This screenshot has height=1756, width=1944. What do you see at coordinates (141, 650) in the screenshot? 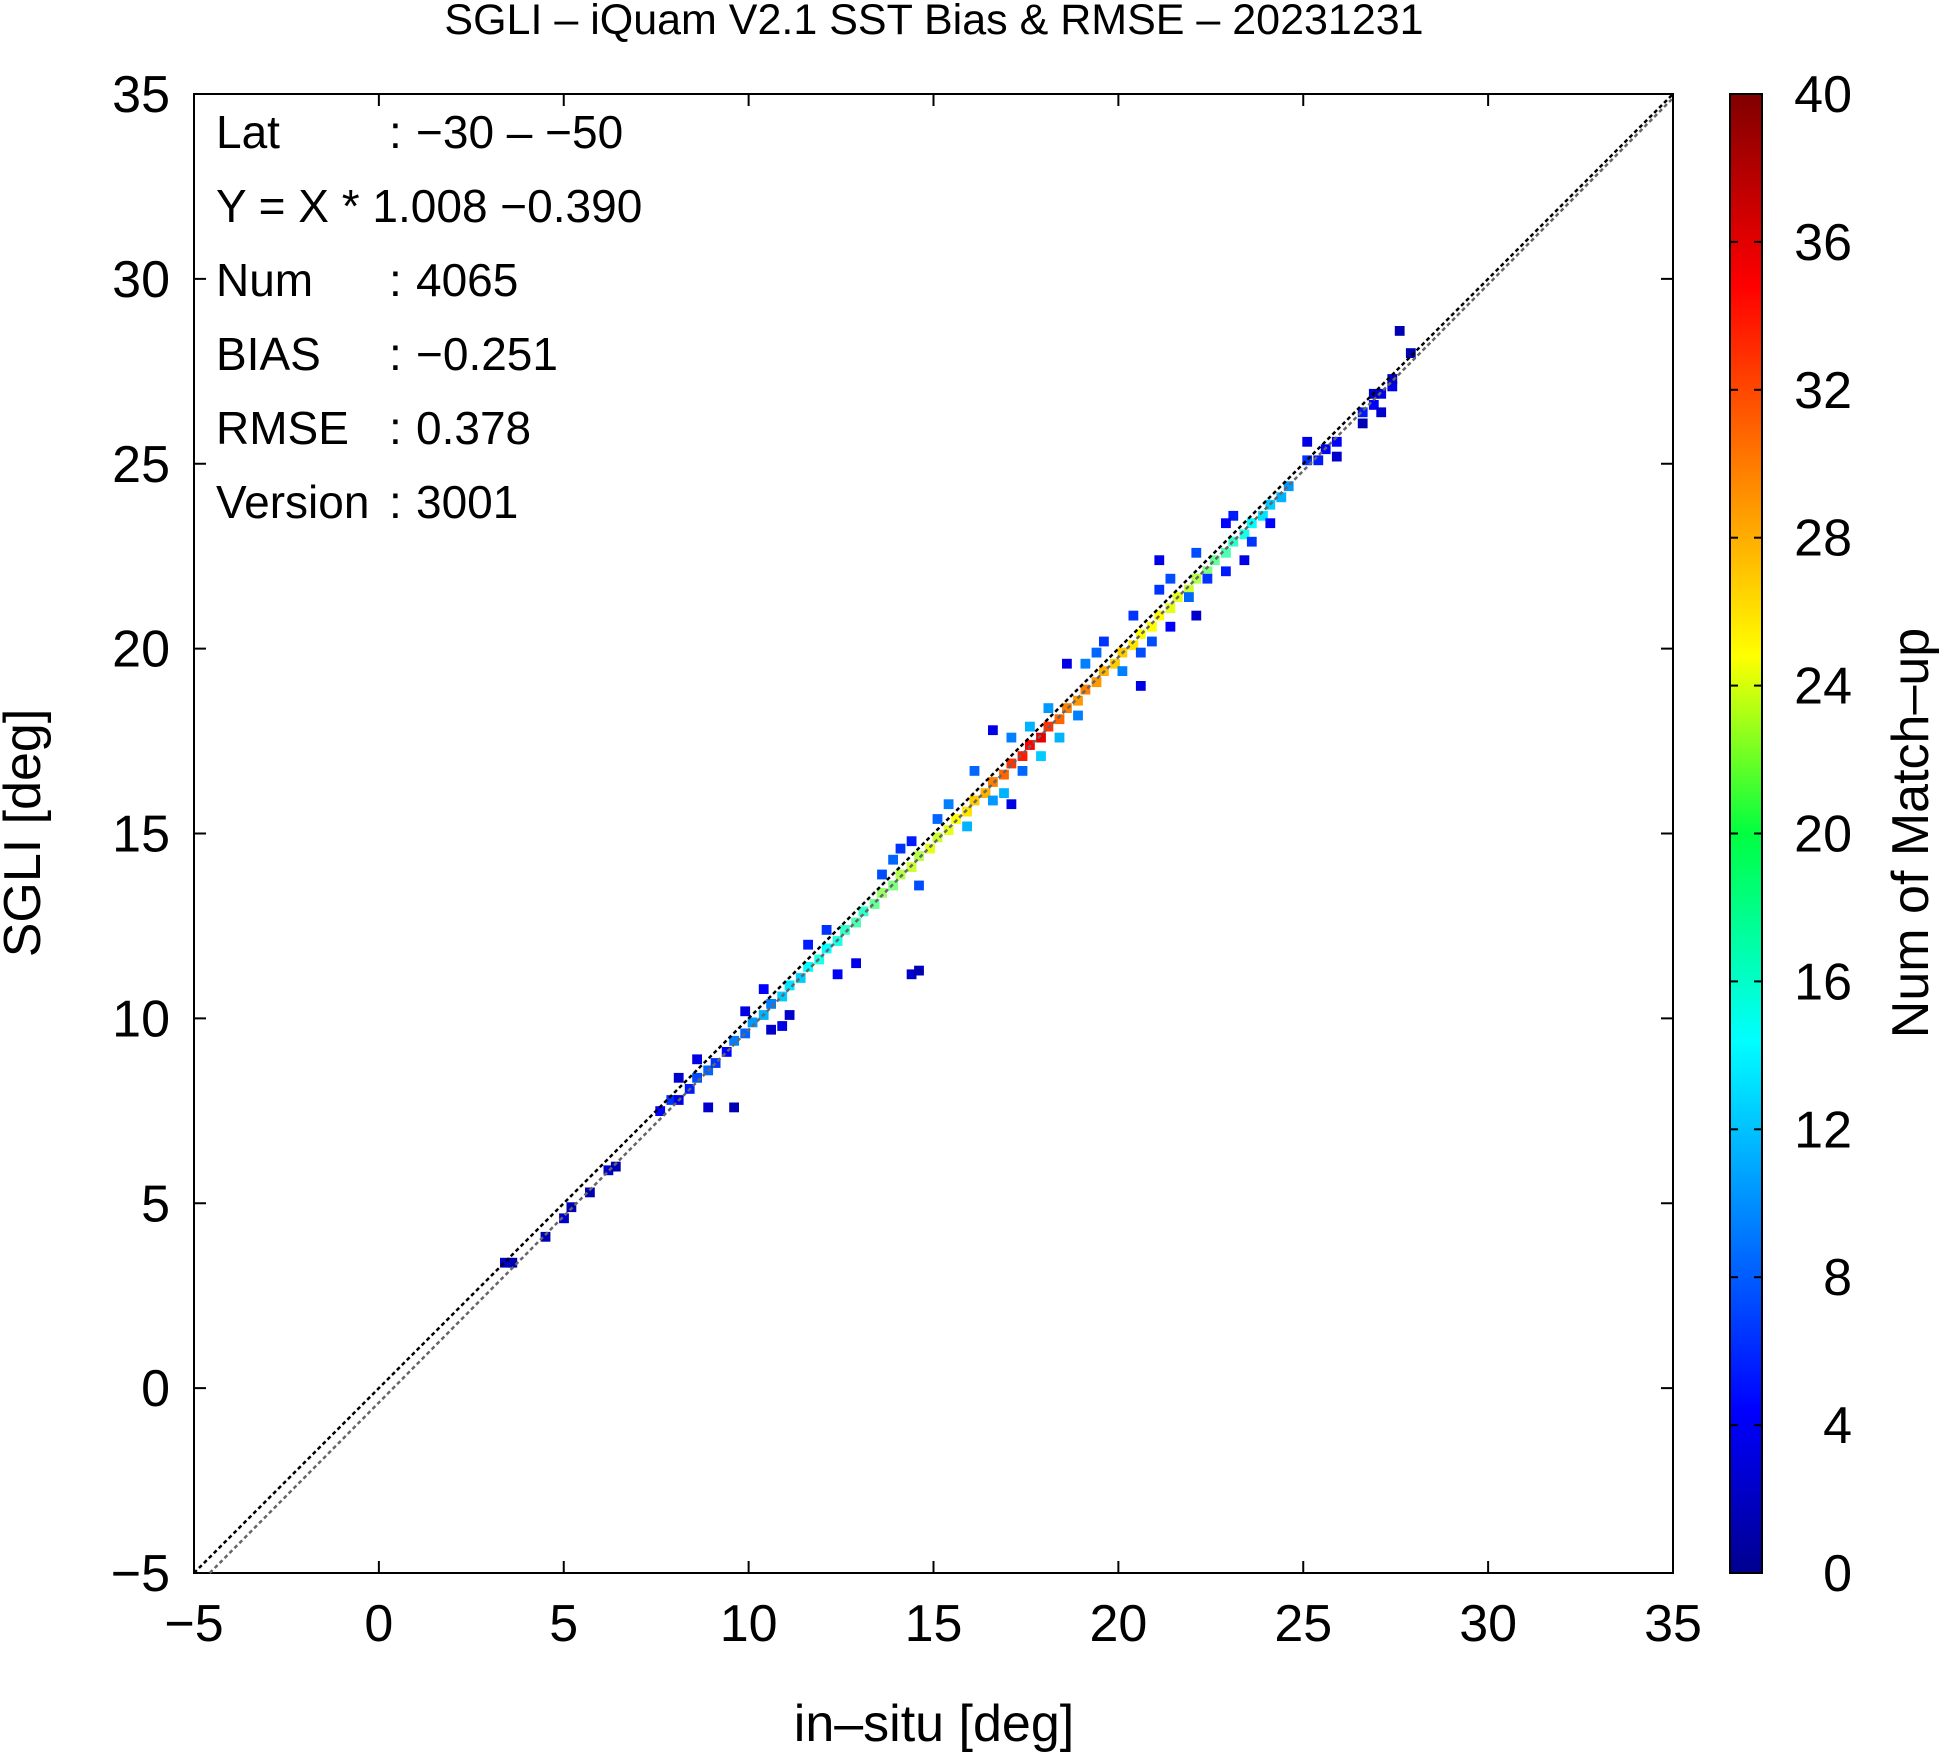
I see `y-tick-label: 20` at bounding box center [141, 650].